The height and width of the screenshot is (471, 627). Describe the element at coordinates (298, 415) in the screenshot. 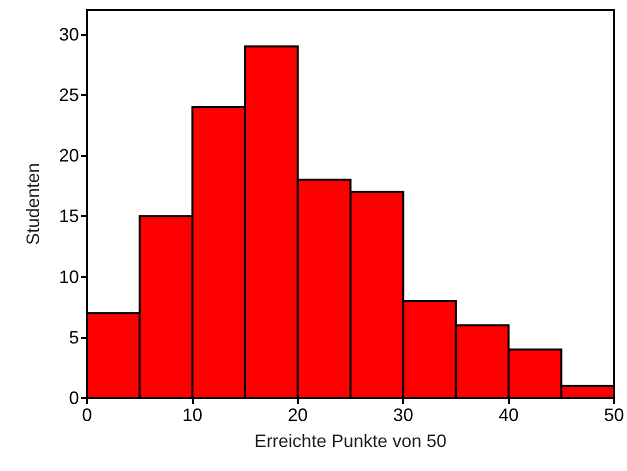

I see `x-tick-label: 20` at that location.